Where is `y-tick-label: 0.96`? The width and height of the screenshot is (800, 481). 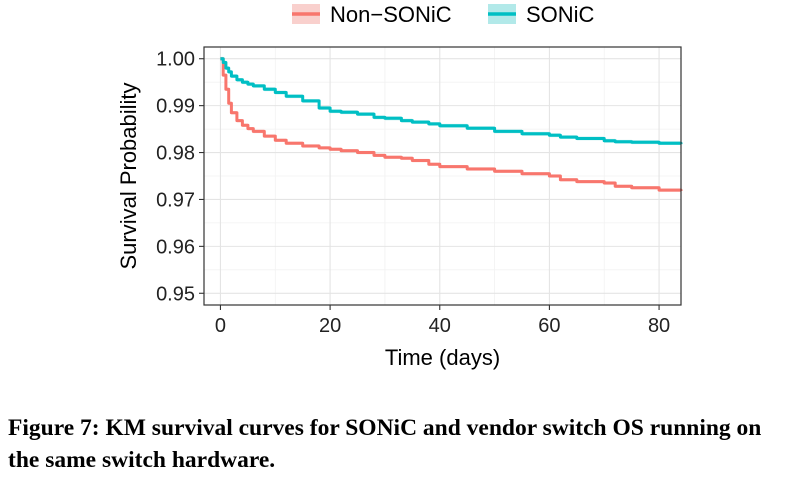
y-tick-label: 0.96 is located at coordinates (175, 247).